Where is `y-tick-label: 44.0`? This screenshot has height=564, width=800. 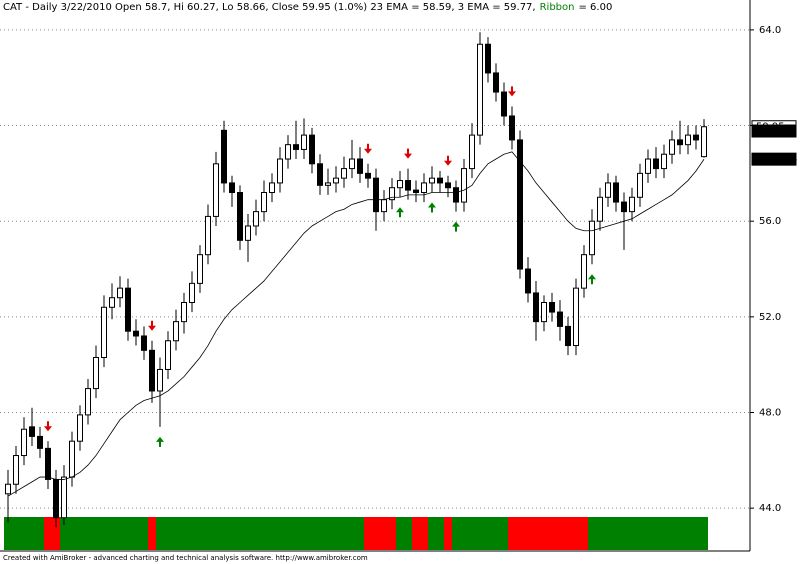
y-tick-label: 44.0 is located at coordinates (770, 508).